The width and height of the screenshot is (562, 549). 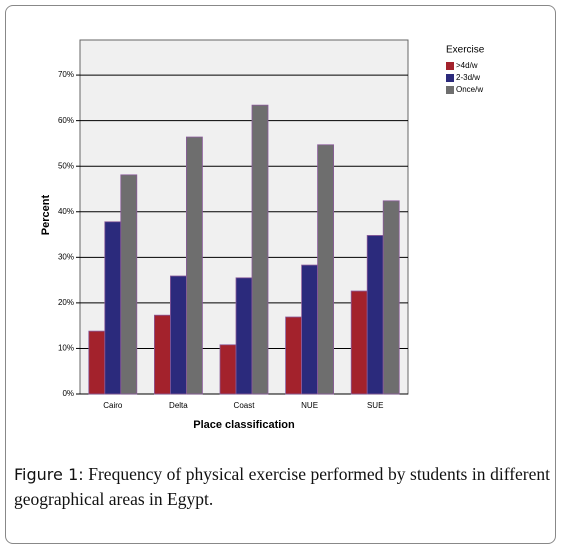 I want to click on y-tick-label: 10%, so click(x=66, y=348).